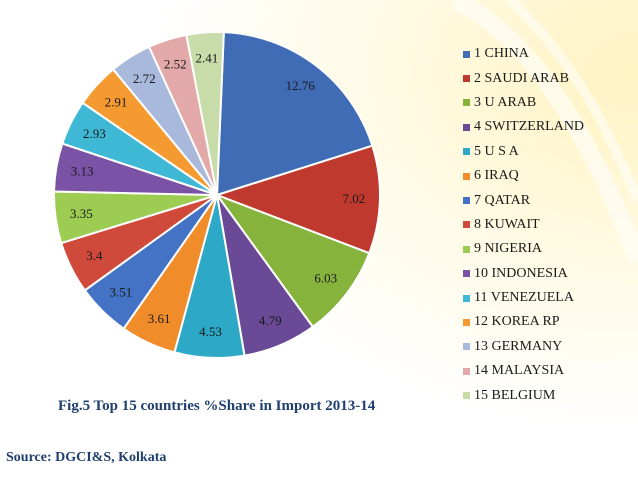 Image resolution: width=638 pixels, height=479 pixels. I want to click on data-label-13: 2.72, so click(144, 78).